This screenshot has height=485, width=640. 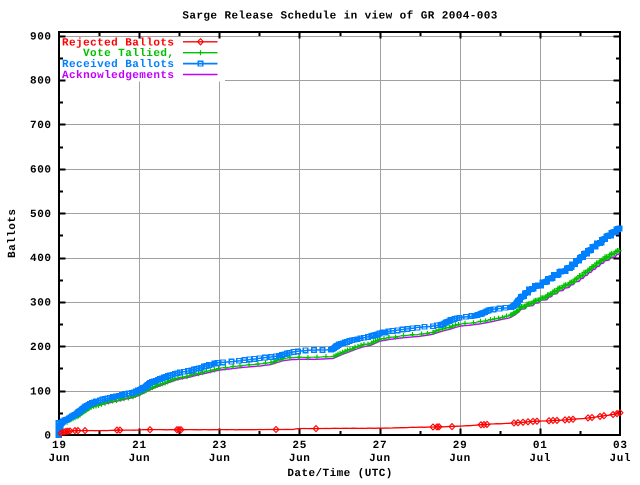 What do you see at coordinates (380, 446) in the screenshot?
I see `svg-text: 27` at bounding box center [380, 446].